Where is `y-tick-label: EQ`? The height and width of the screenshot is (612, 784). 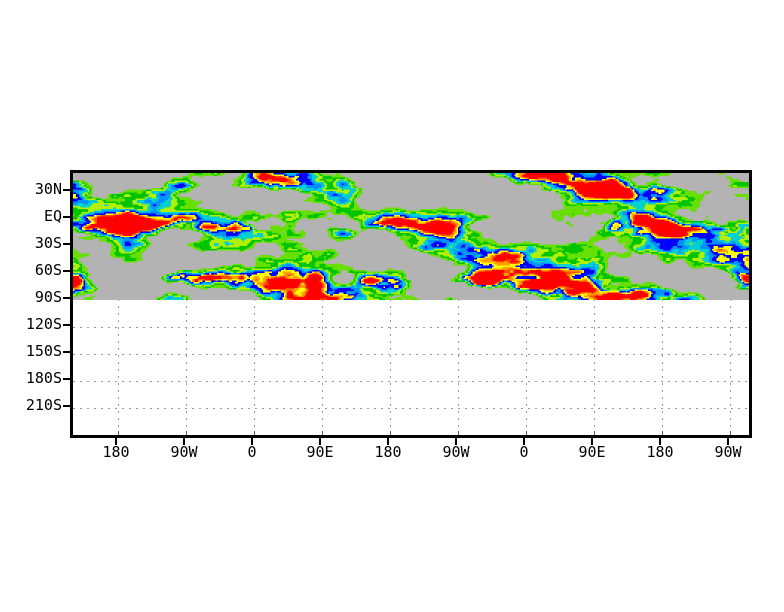
y-tick-label: EQ is located at coordinates (52, 216).